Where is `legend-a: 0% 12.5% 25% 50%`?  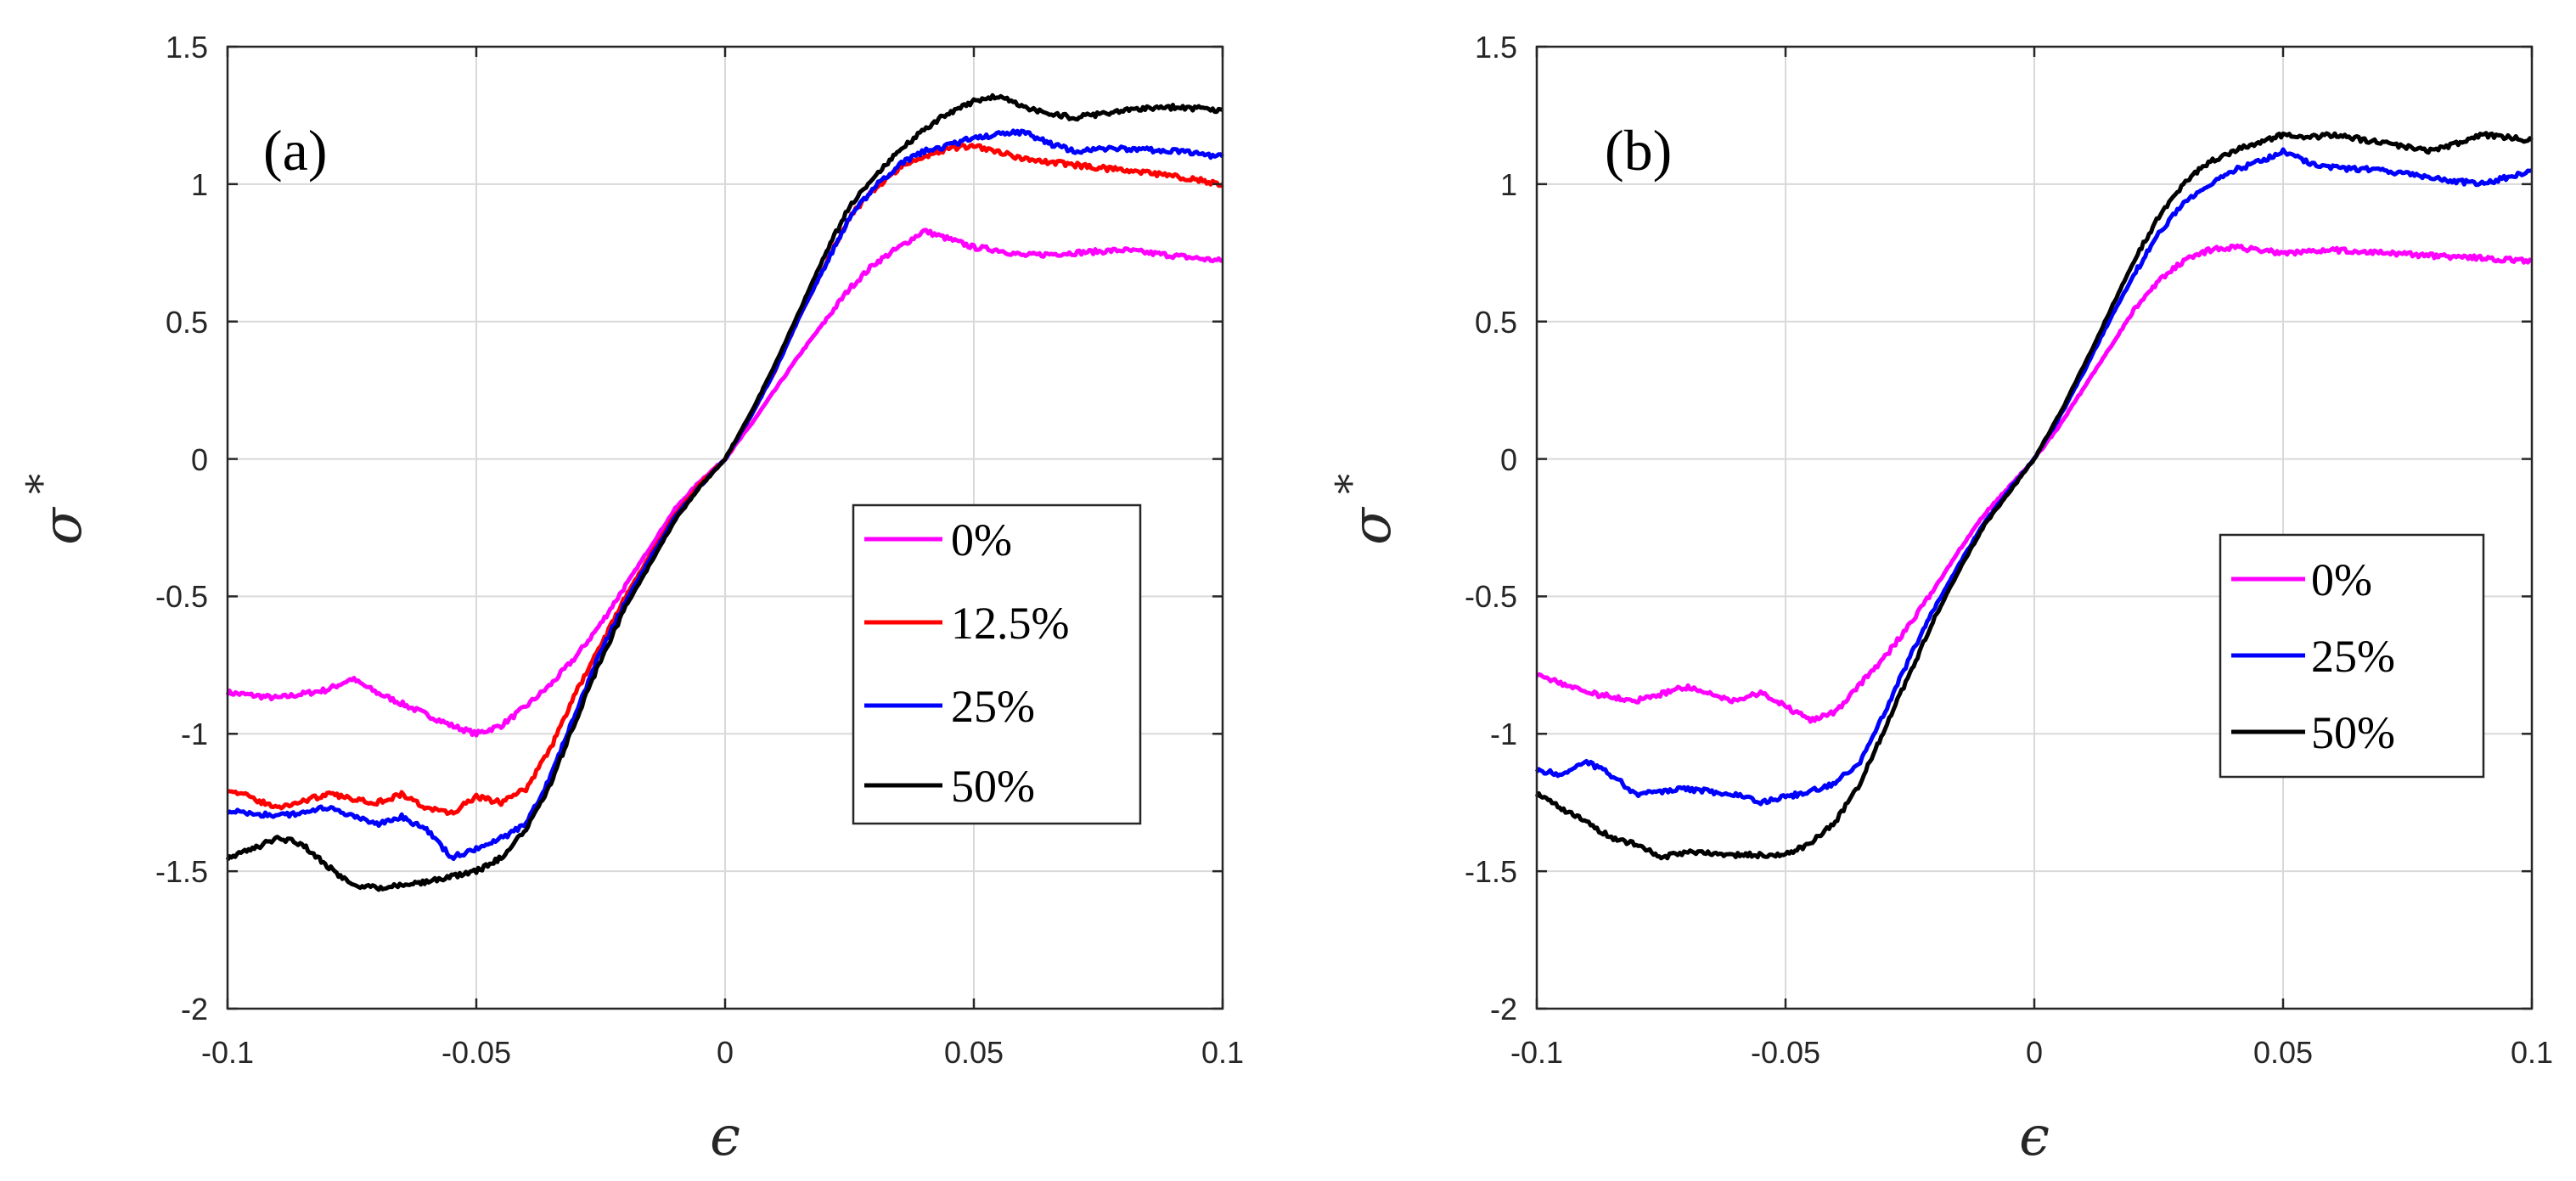 legend-a: 0% 12.5% 25% 50% is located at coordinates (997, 664).